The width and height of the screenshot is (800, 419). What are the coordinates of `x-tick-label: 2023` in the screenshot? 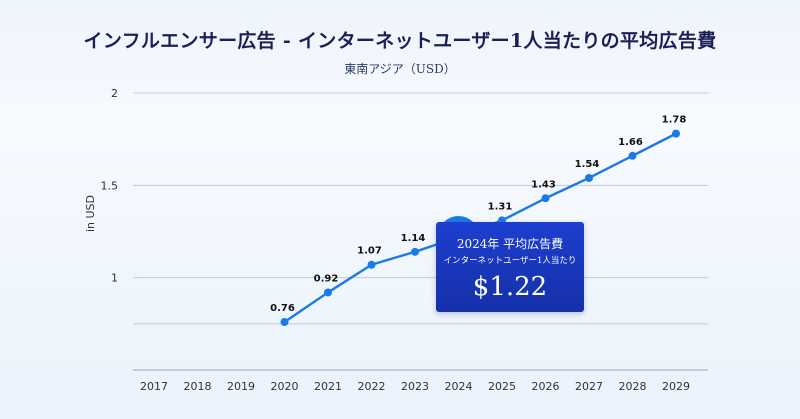 It's located at (415, 386).